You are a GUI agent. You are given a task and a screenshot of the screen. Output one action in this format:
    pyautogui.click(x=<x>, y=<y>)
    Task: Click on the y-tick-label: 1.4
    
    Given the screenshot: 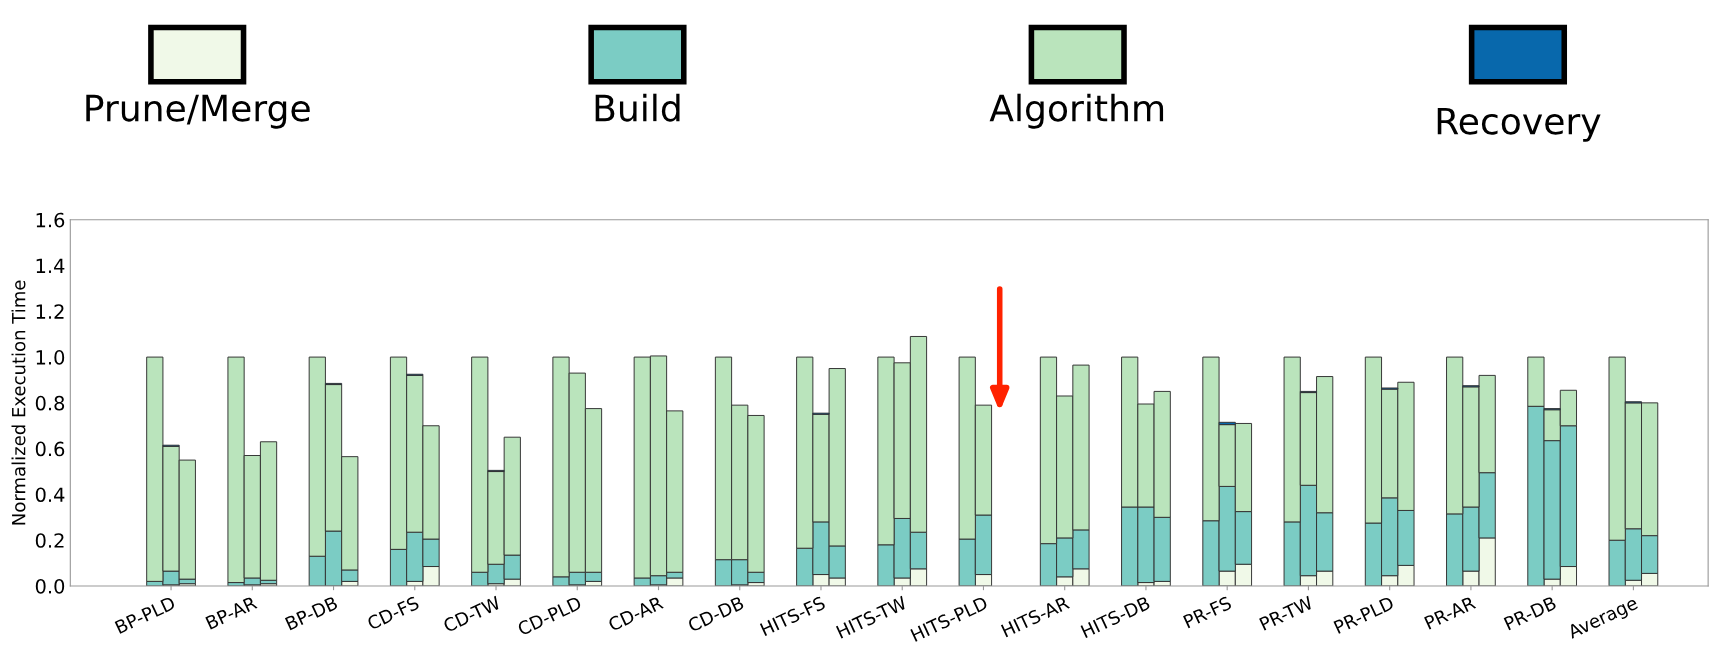 What is the action you would take?
    pyautogui.click(x=50, y=265)
    